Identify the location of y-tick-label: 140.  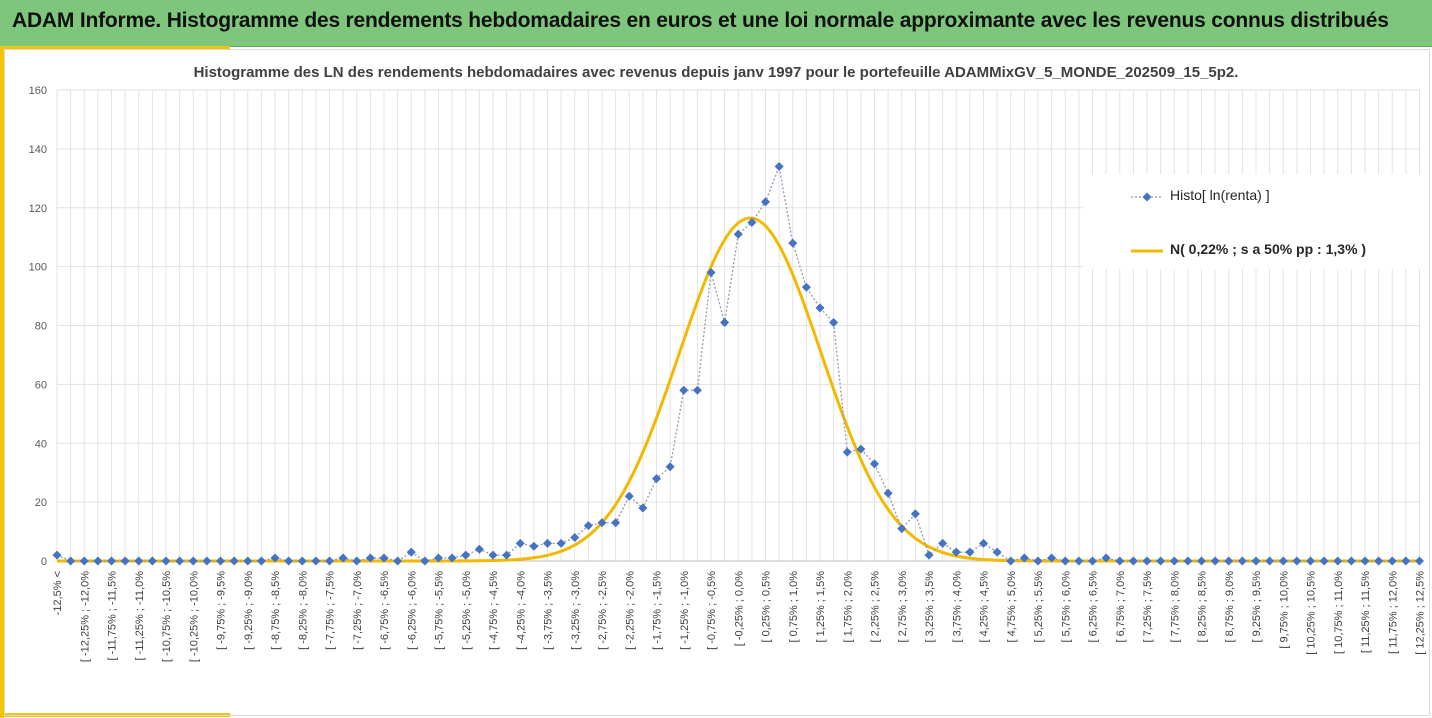
(38, 150).